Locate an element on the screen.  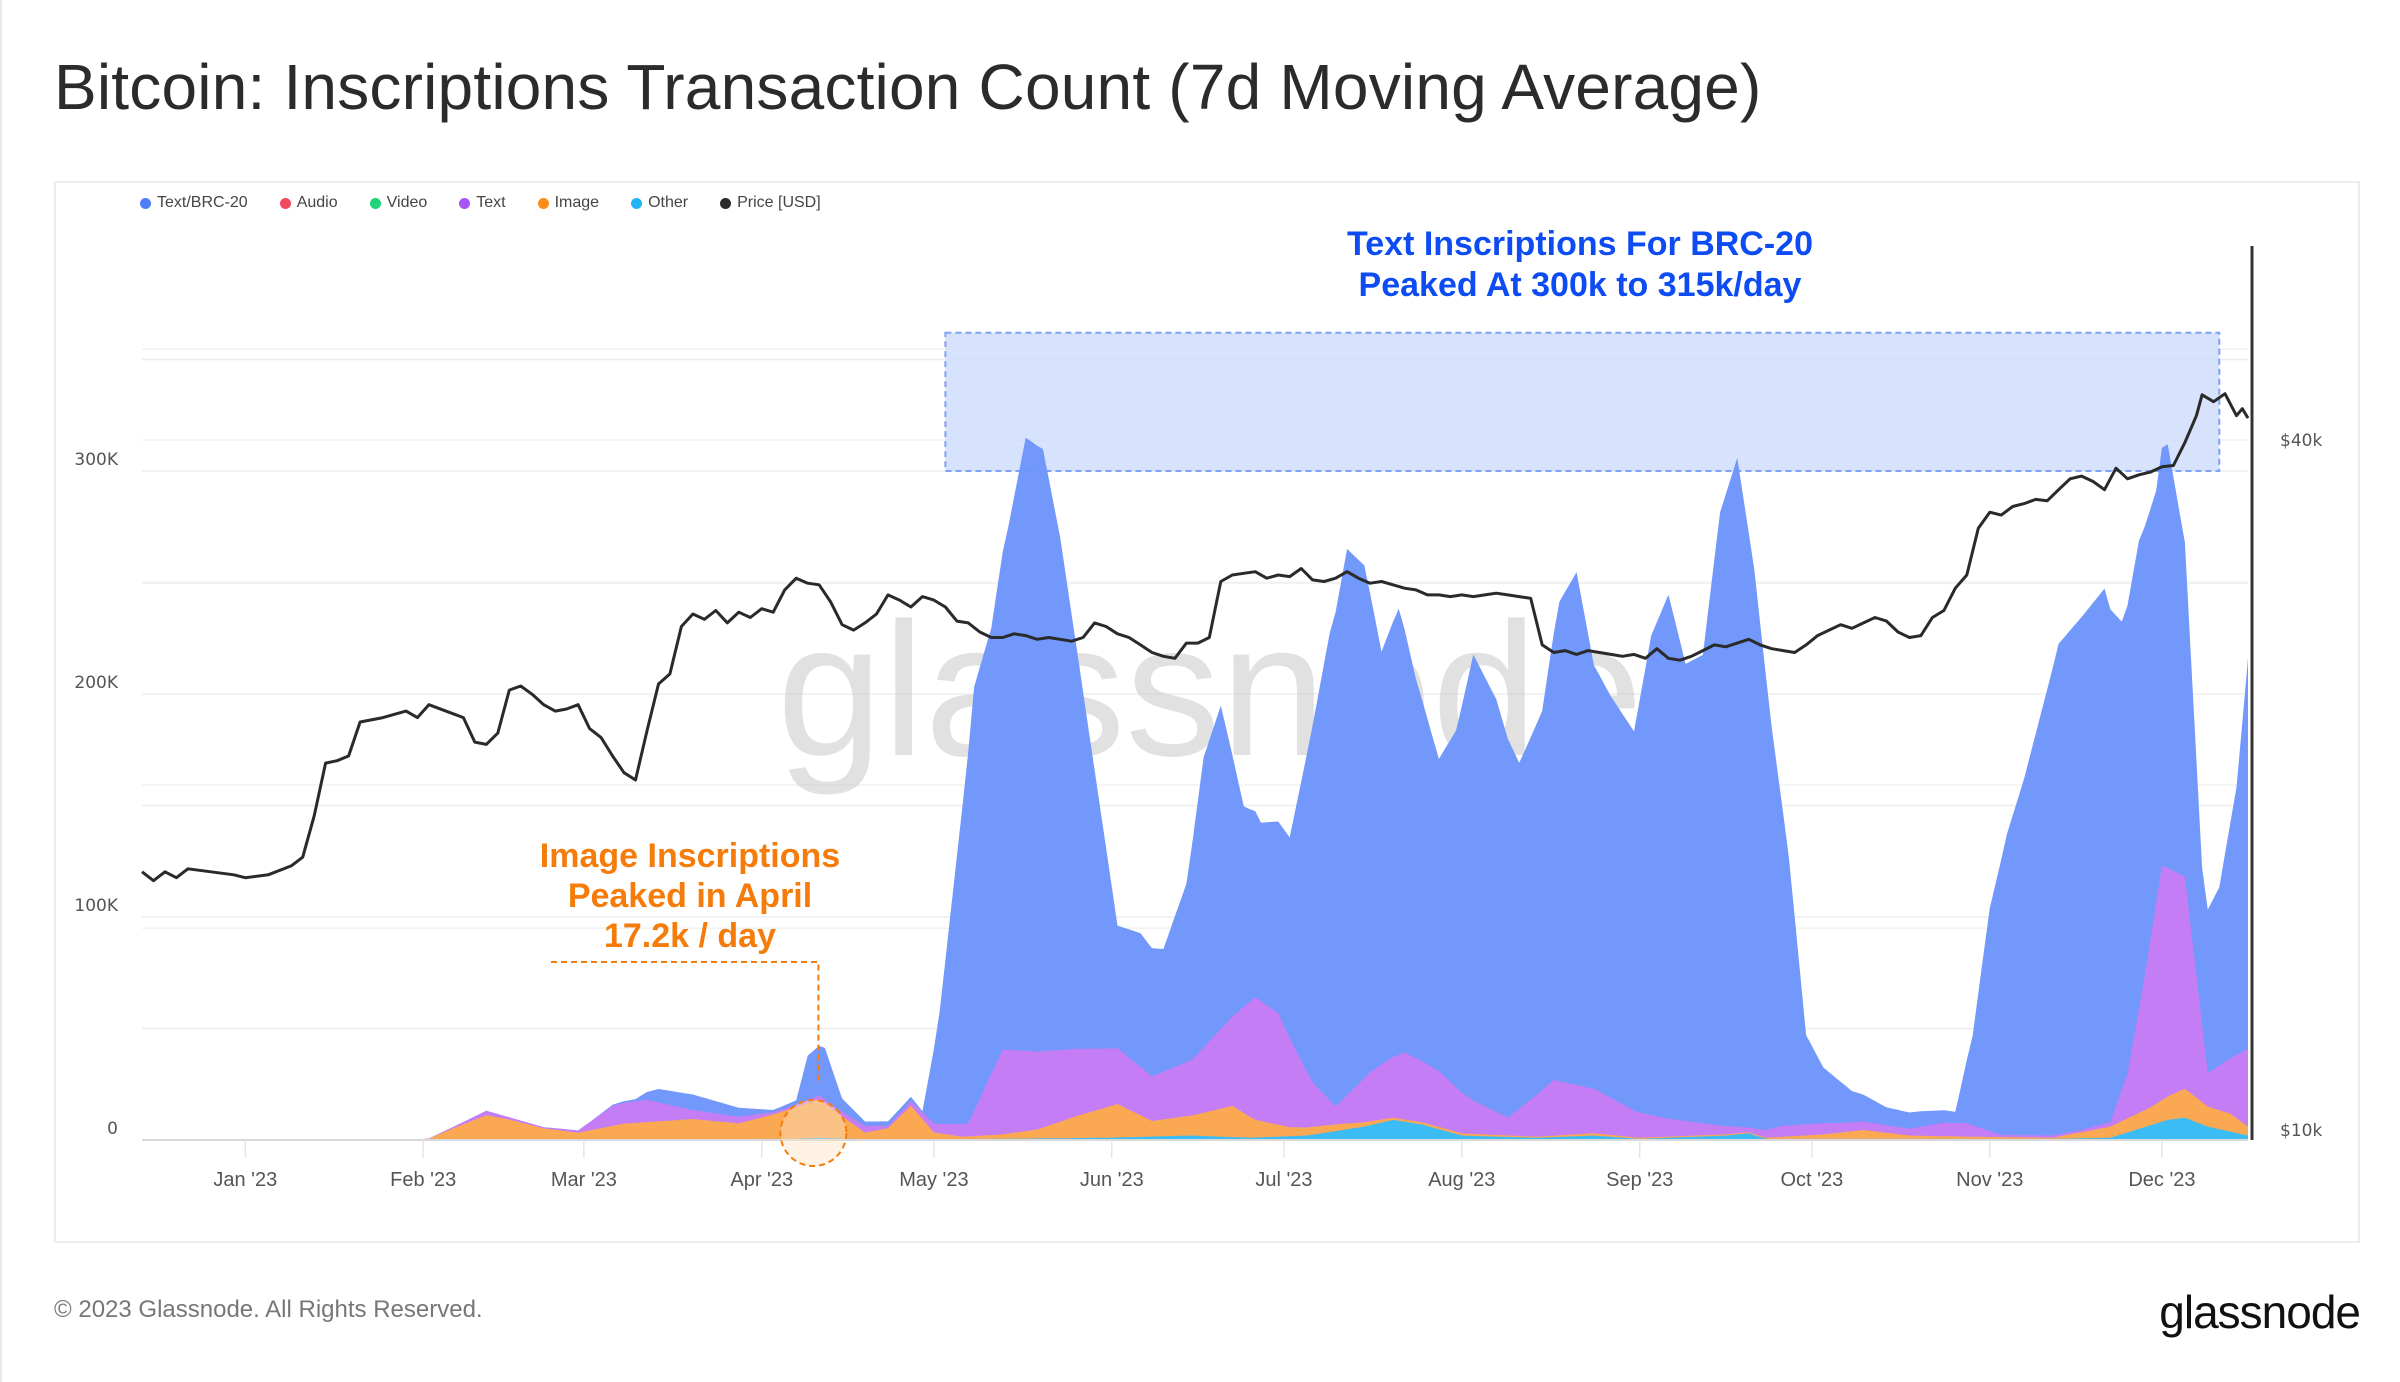
annotation-shapes is located at coordinates (699, 1064).